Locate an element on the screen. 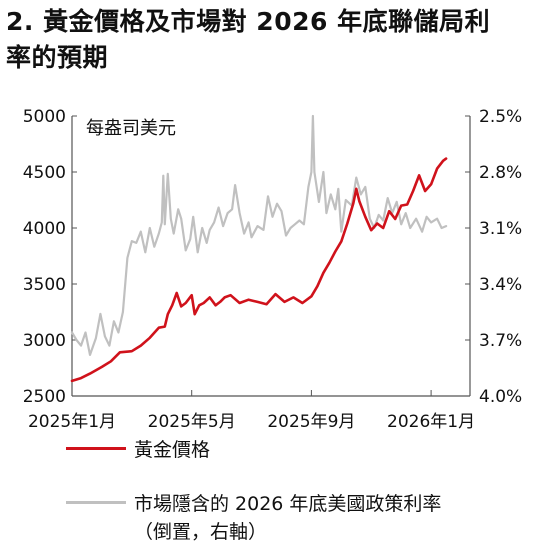 This screenshot has height=547, width=543. chart-title-line-2: 率的預期 is located at coordinates (57, 57).